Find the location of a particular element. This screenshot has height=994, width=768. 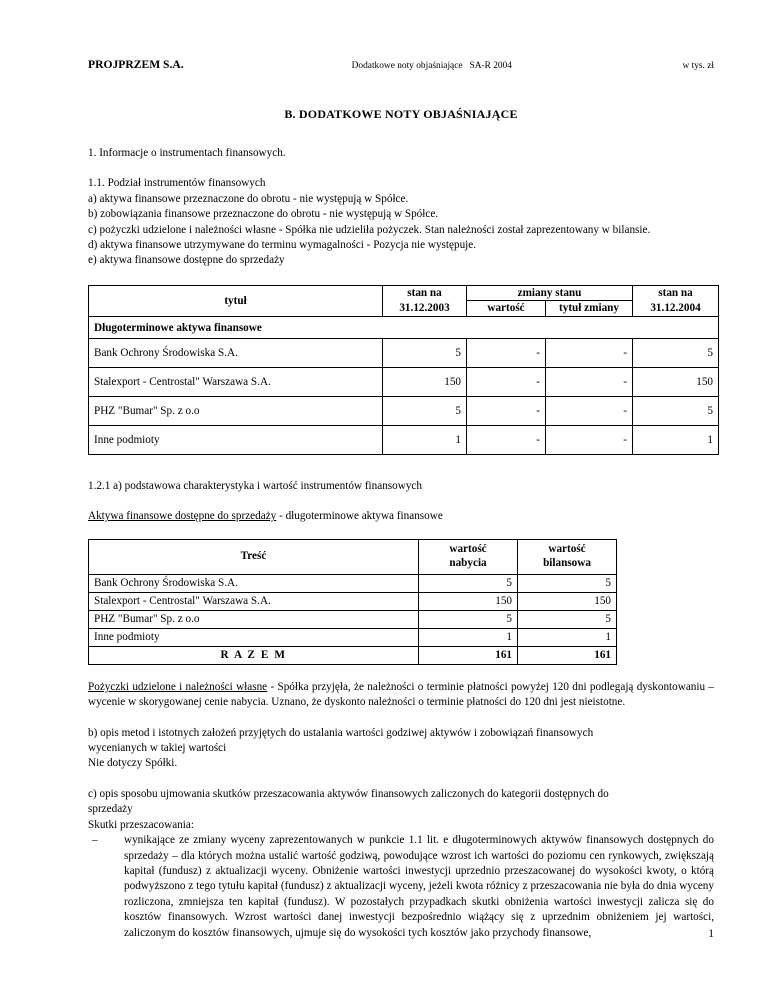

col-header-state-start-date: 31.12.2003 is located at coordinates (424, 307).